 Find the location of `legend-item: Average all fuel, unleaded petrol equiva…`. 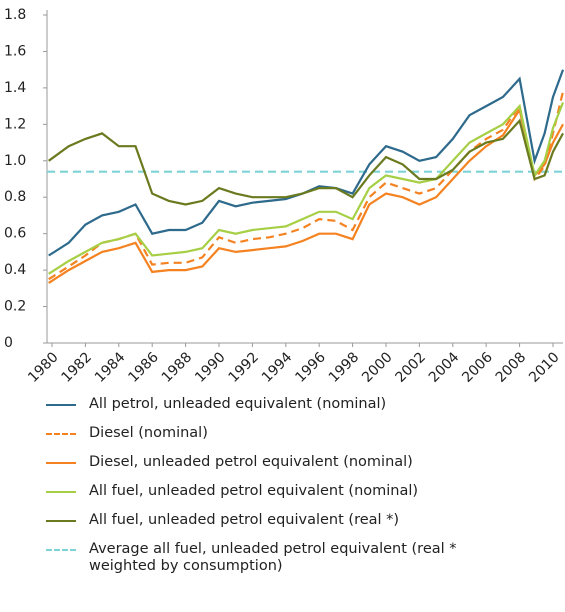

legend-item: Average all fuel, unleaded petrol equiva… is located at coordinates (281, 558).